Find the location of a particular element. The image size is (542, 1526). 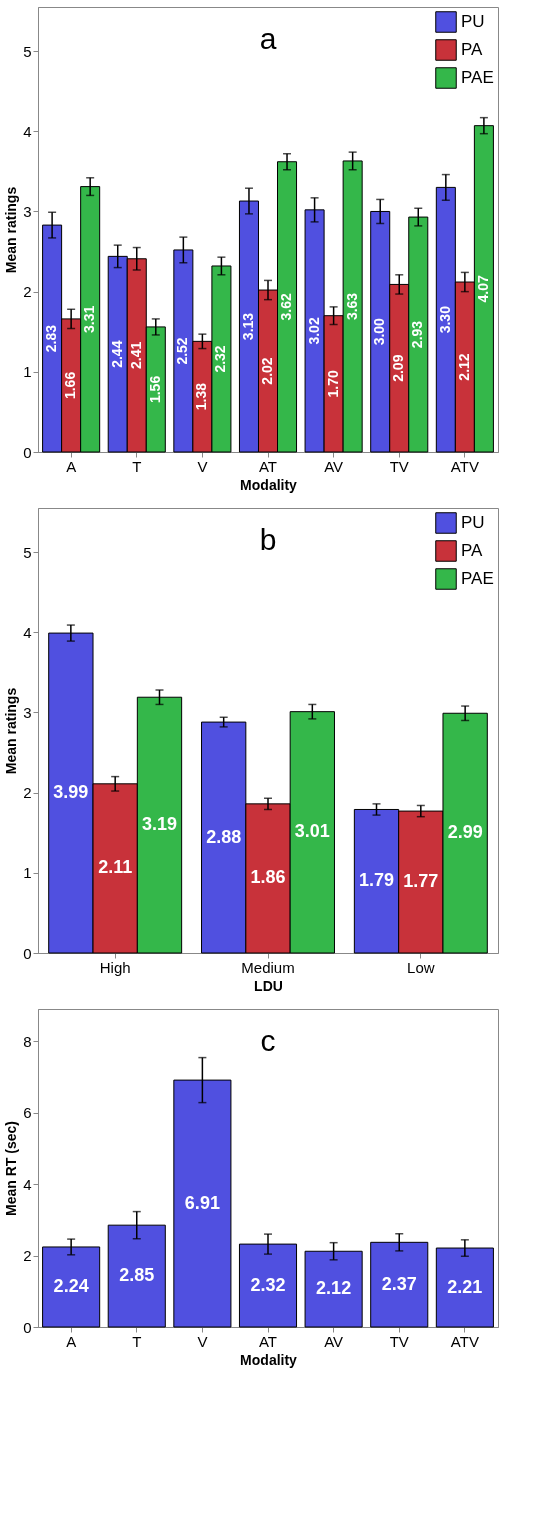

data-label: 3.00 is located at coordinates (379, 331).